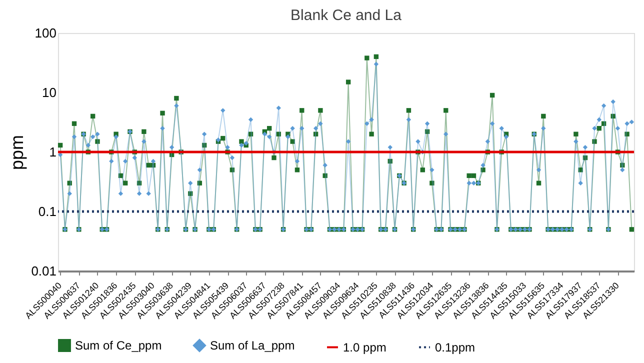 The image size is (644, 363). What do you see at coordinates (45, 33) in the screenshot?
I see `y-tick-label: 100` at bounding box center [45, 33].